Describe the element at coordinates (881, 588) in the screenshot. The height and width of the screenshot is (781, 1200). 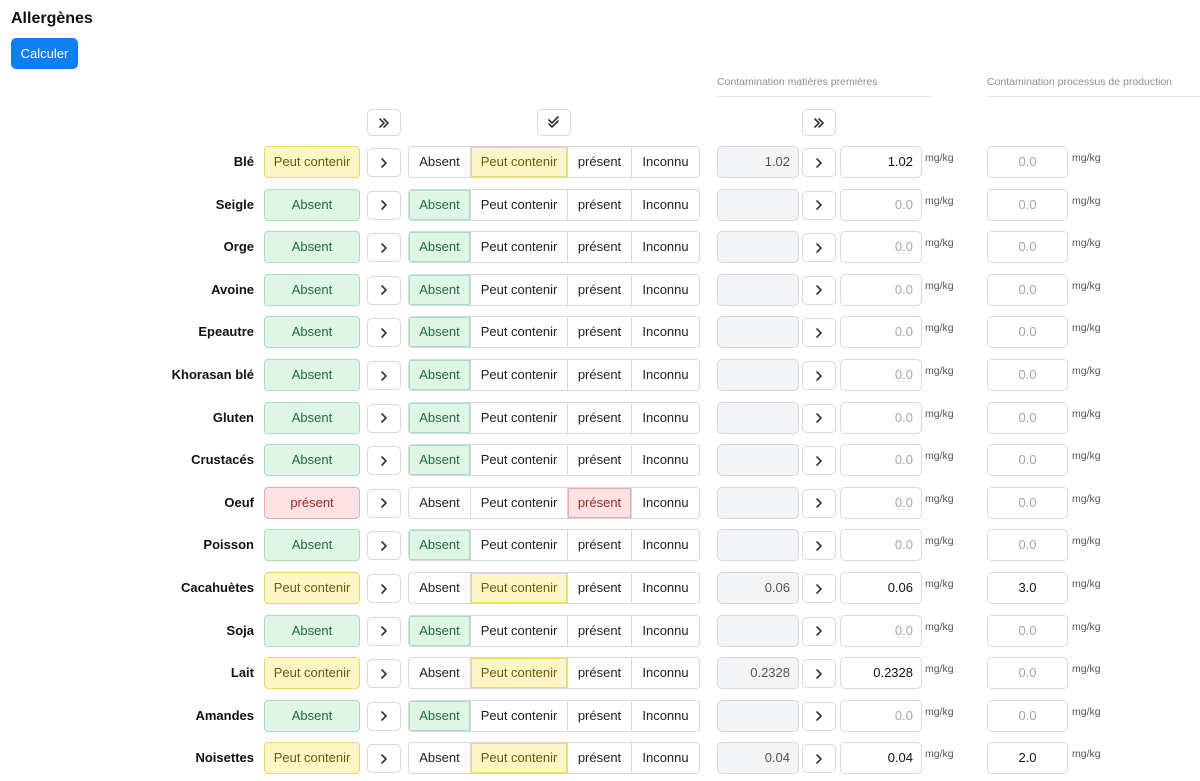
I see `contamination-value-input: 0.06` at that location.